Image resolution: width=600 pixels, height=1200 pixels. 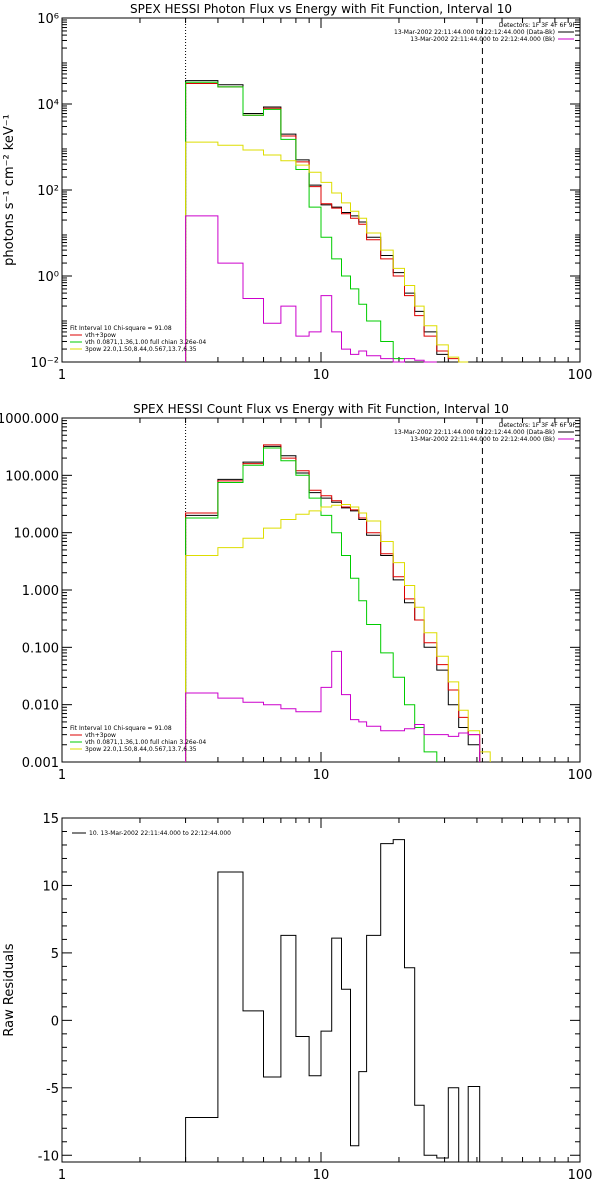 What do you see at coordinates (44, 363) in the screenshot?
I see `y-tick-label: 10⁻²` at bounding box center [44, 363].